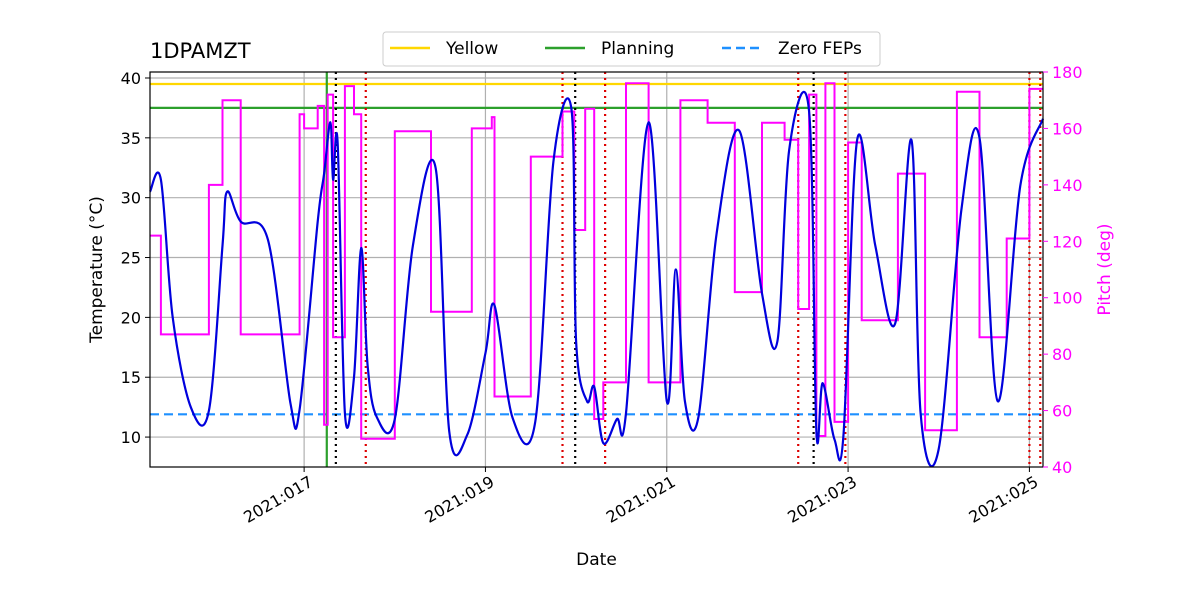  Describe the element at coordinates (1067, 72) in the screenshot. I see `y2-tick-label: 180` at that location.